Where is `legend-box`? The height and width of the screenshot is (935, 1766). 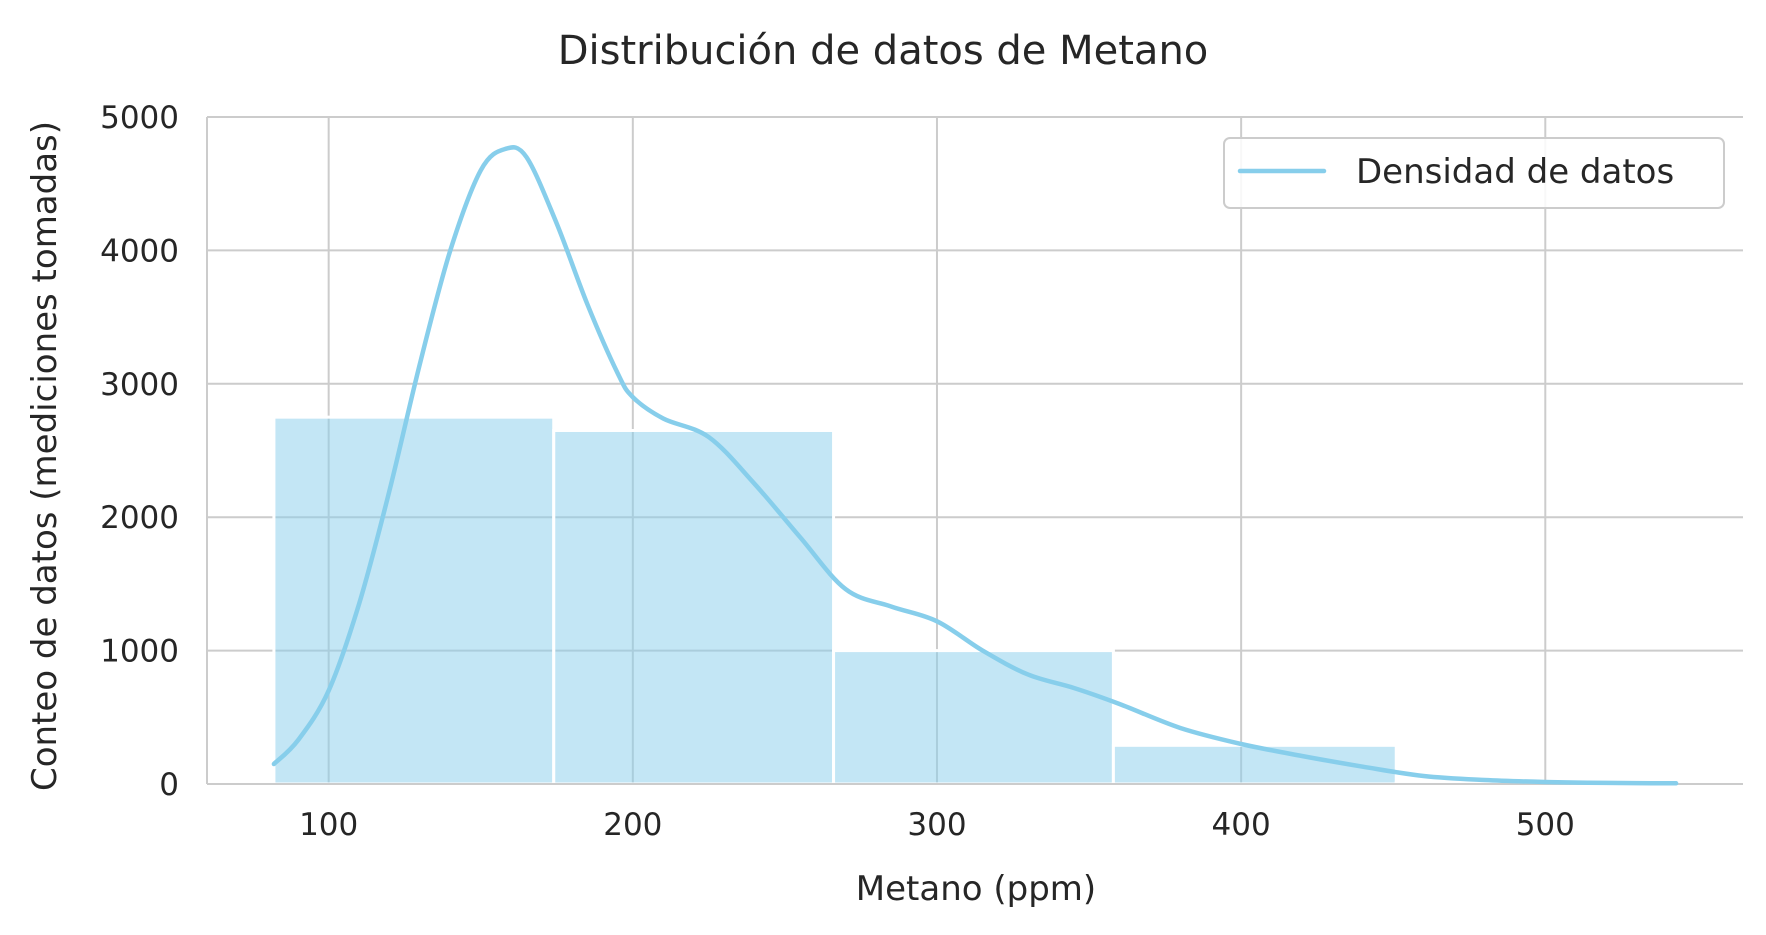
legend-box is located at coordinates (1474, 173).